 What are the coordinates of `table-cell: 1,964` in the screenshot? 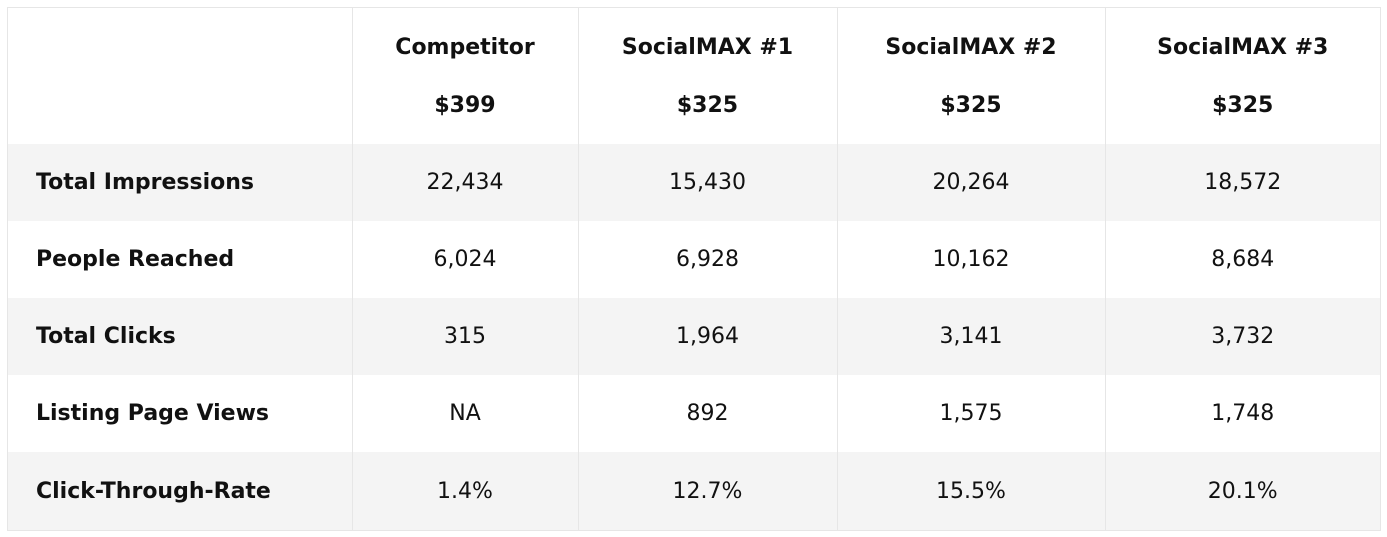 It's located at (708, 336).